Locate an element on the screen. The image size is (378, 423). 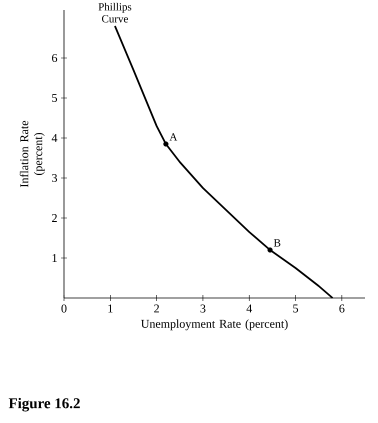
annotation: Phillips Curve is located at coordinates (115, 12).